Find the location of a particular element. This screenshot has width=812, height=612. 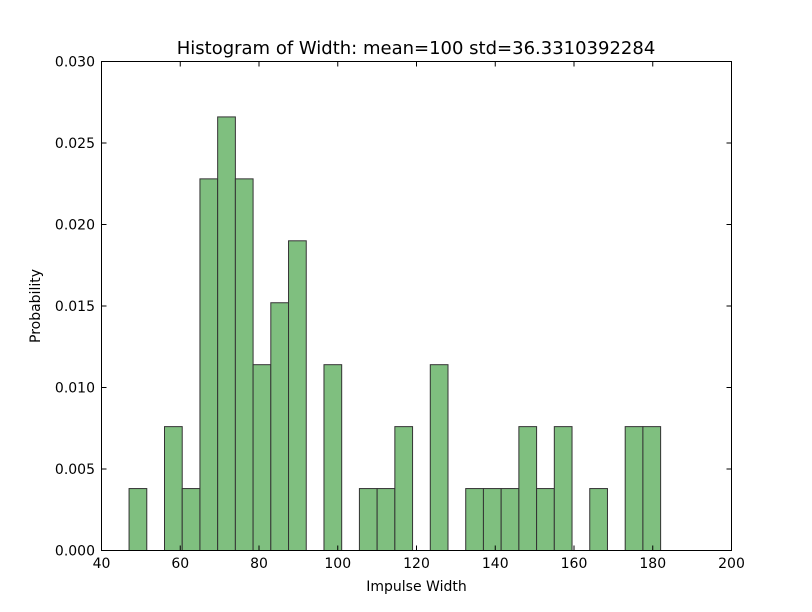

x-tick-label: 140 is located at coordinates (495, 564).